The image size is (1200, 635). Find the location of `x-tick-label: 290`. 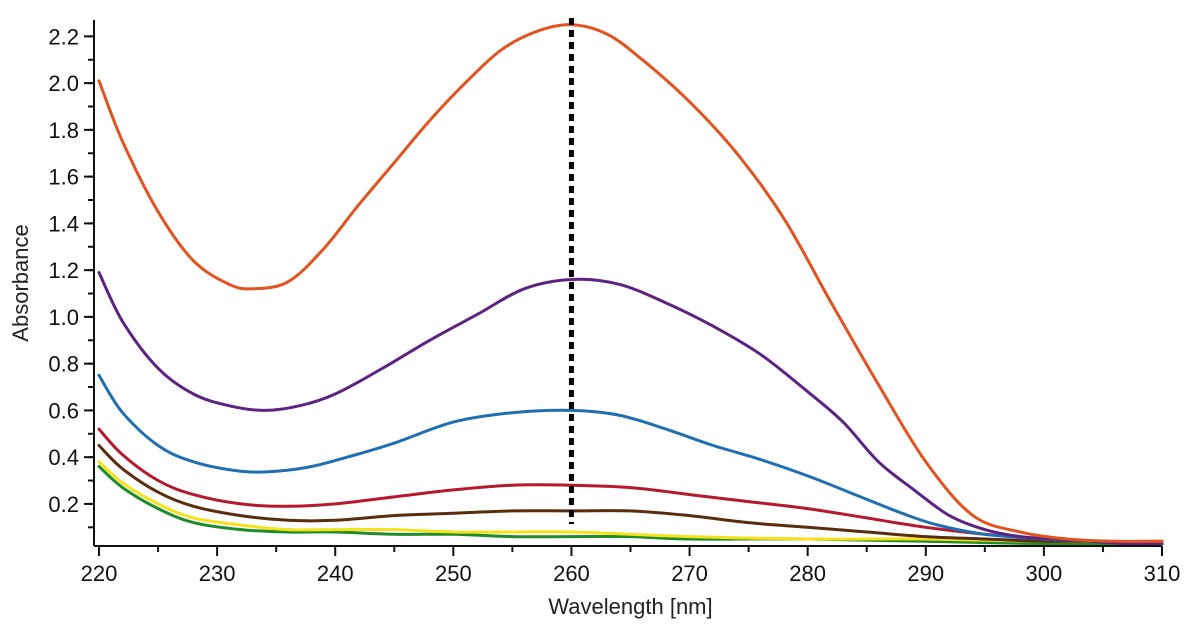

x-tick-label: 290 is located at coordinates (925, 573).